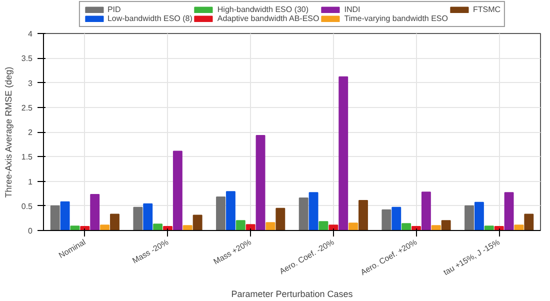 This screenshot has height=301, width=550. Describe the element at coordinates (307, 257) in the screenshot. I see `x-tick-label: Aero. Coef. -20%` at that location.